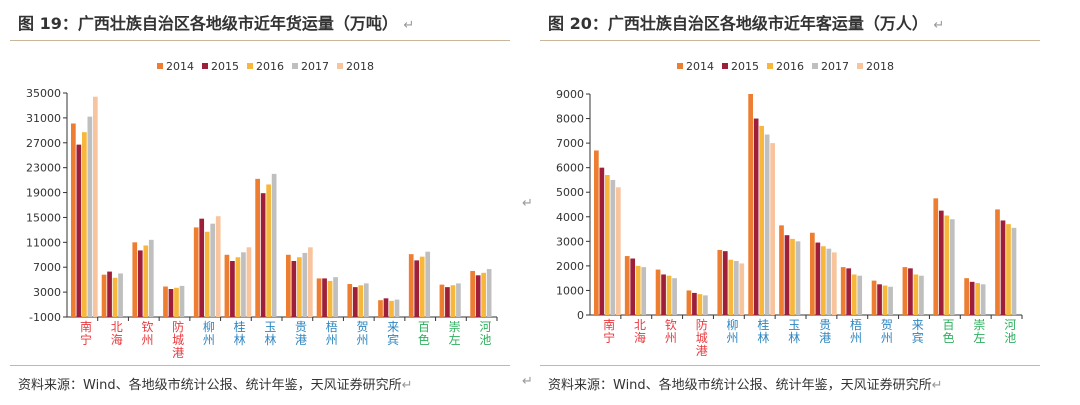 This screenshot has width=1080, height=405. I want to click on bar-2014-贺州, so click(350, 300).